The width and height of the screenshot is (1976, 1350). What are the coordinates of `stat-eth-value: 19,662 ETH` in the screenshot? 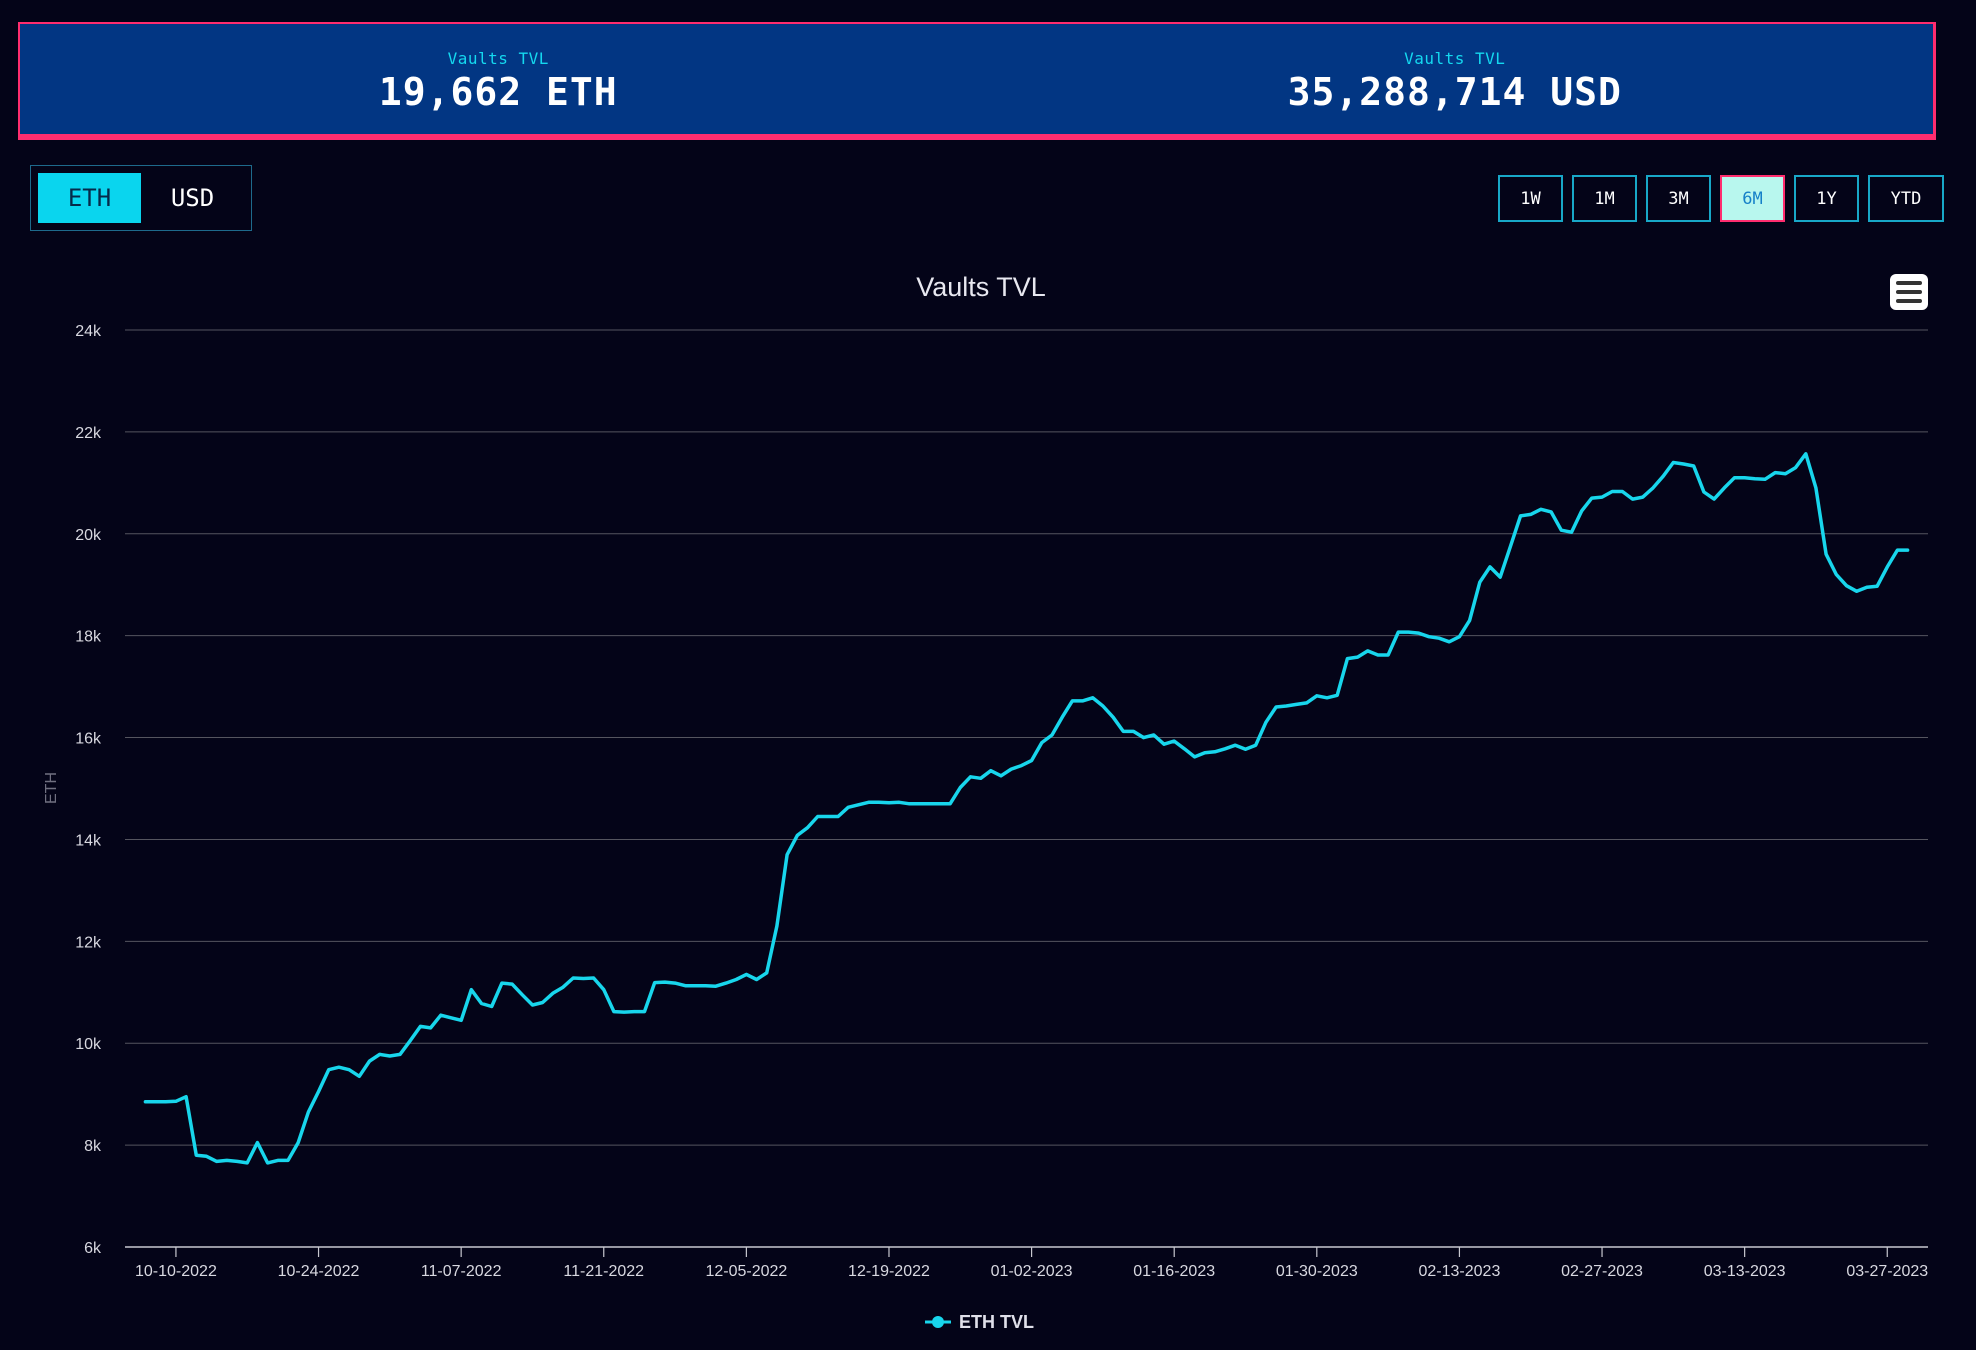 It's located at (498, 91).